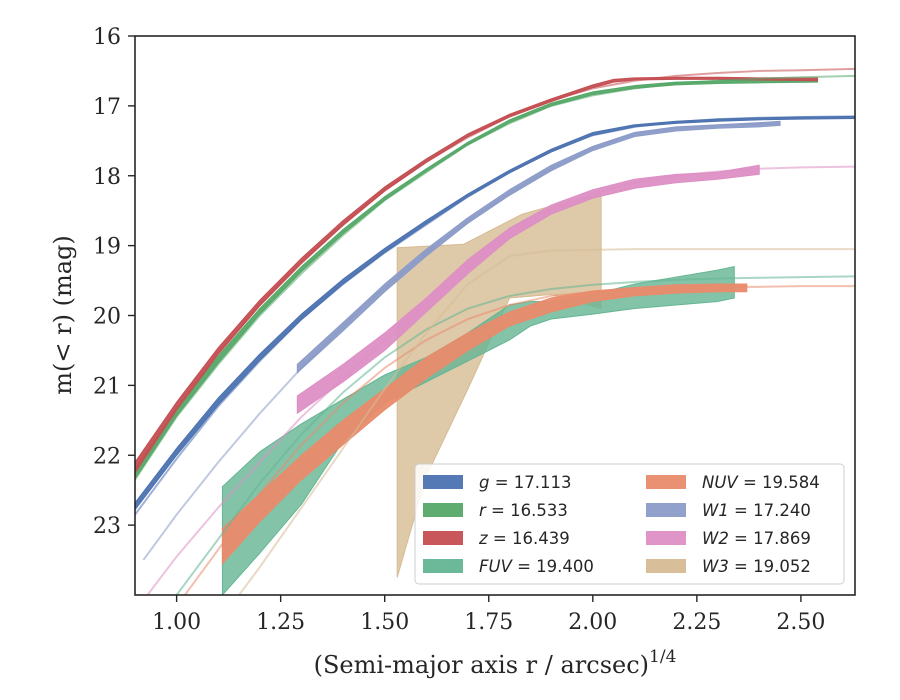 Image resolution: width=900 pixels, height=700 pixels. Describe the element at coordinates (280, 622) in the screenshot. I see `x-tick-label: 1.25` at that location.